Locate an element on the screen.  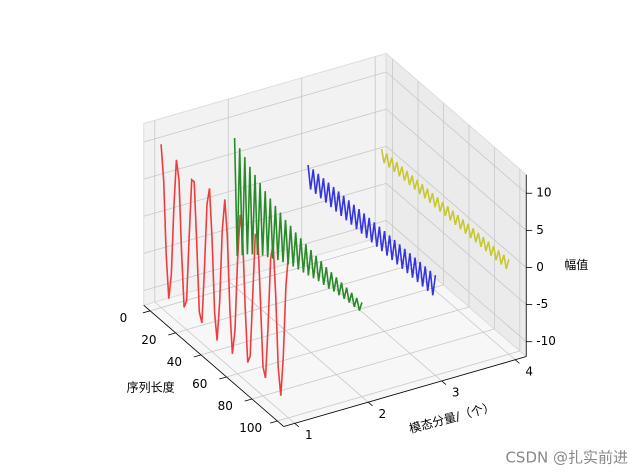
y-tick-label: 4 is located at coordinates (529, 371).